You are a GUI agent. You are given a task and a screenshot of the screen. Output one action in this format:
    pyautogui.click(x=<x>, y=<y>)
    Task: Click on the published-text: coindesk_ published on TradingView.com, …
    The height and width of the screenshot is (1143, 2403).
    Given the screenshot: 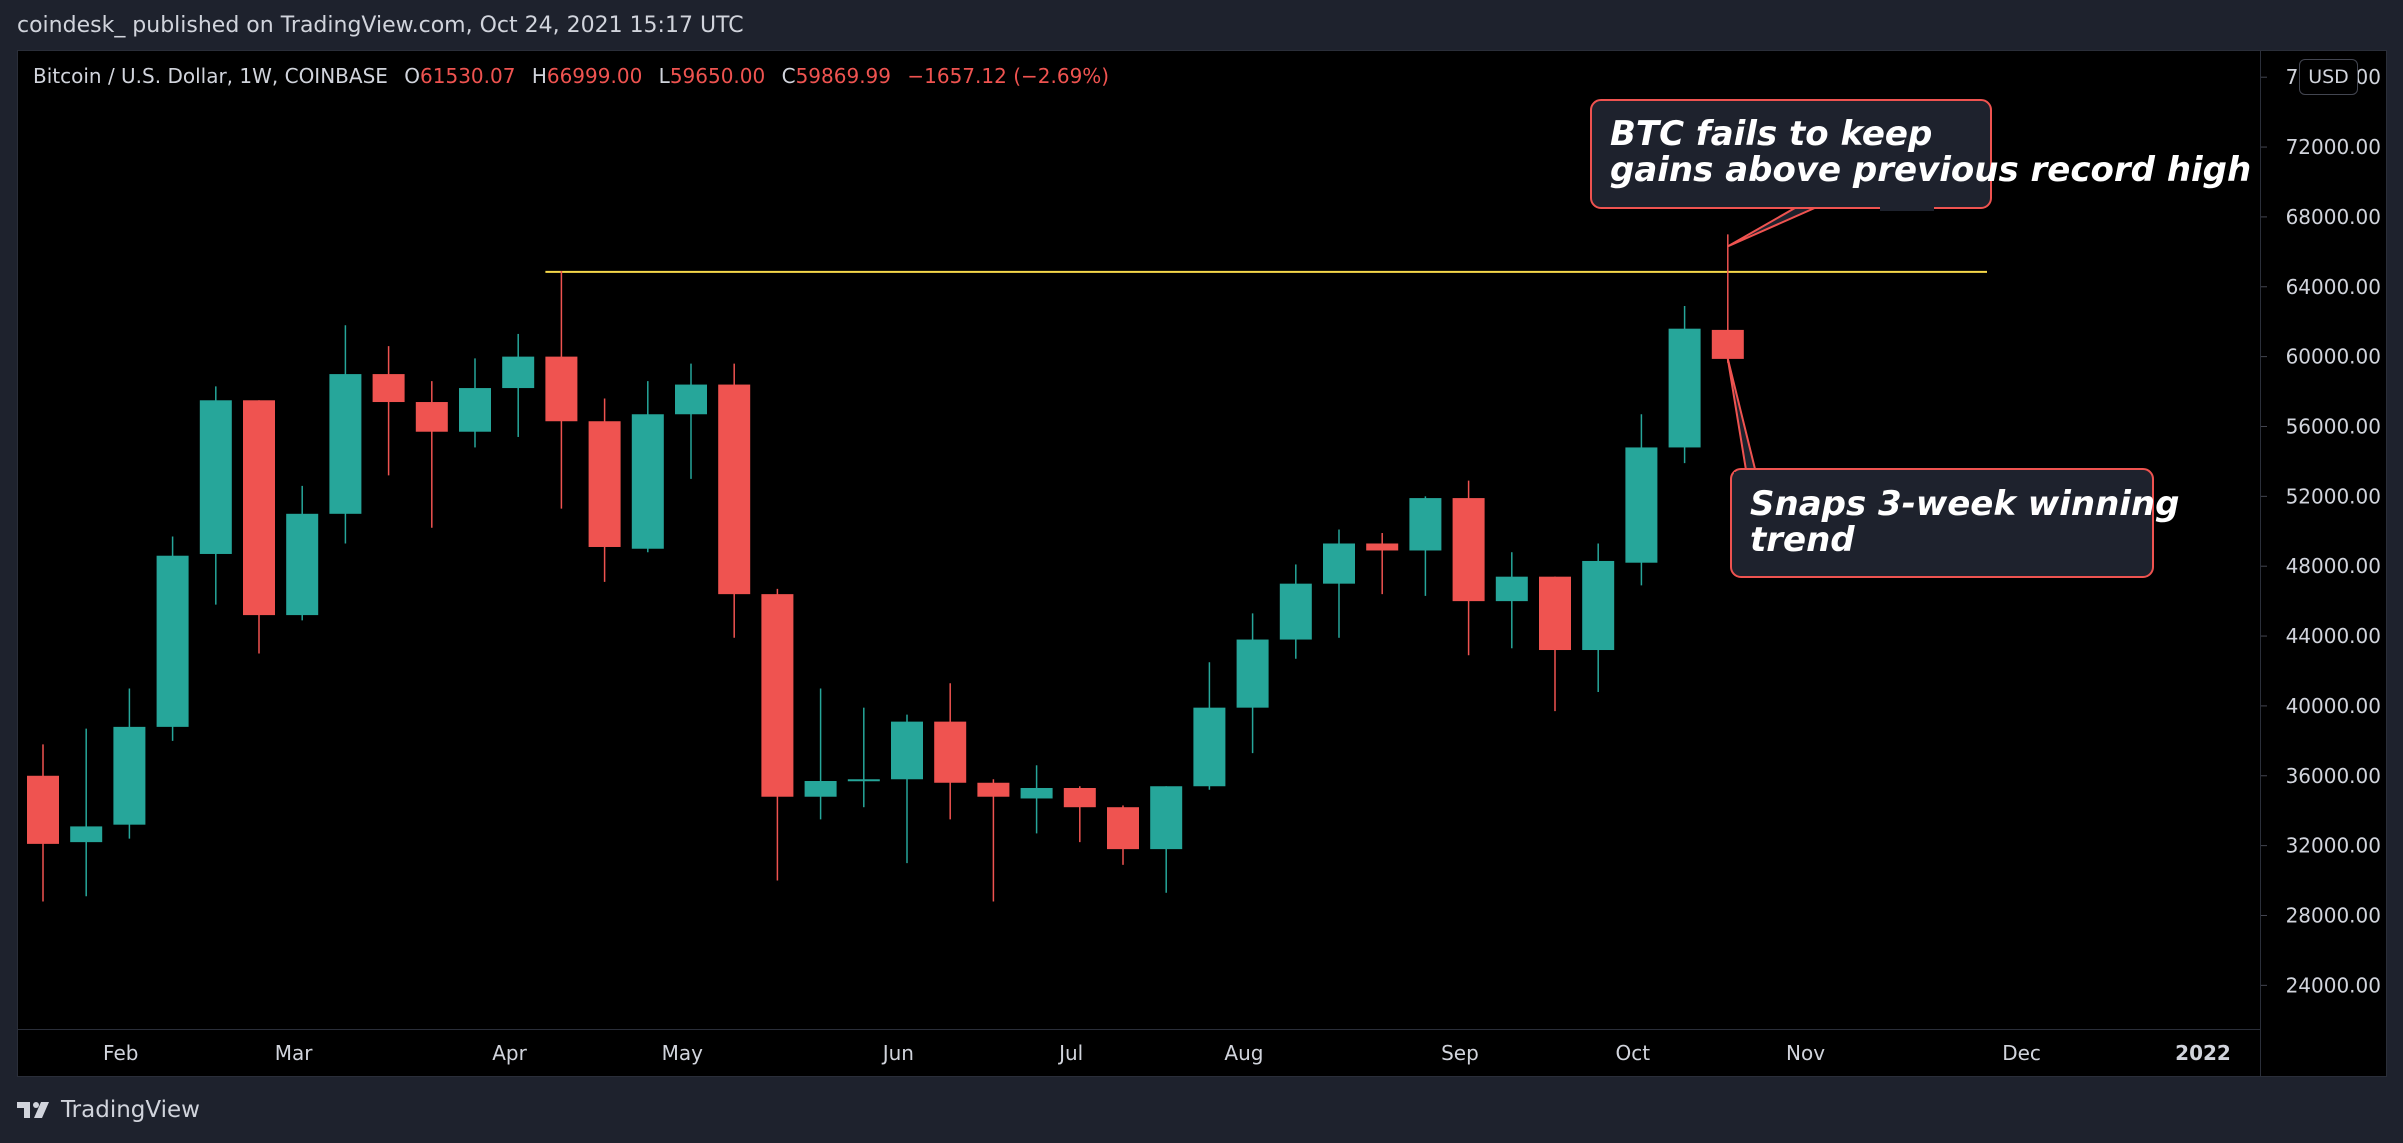 What is the action you would take?
    pyautogui.click(x=380, y=25)
    